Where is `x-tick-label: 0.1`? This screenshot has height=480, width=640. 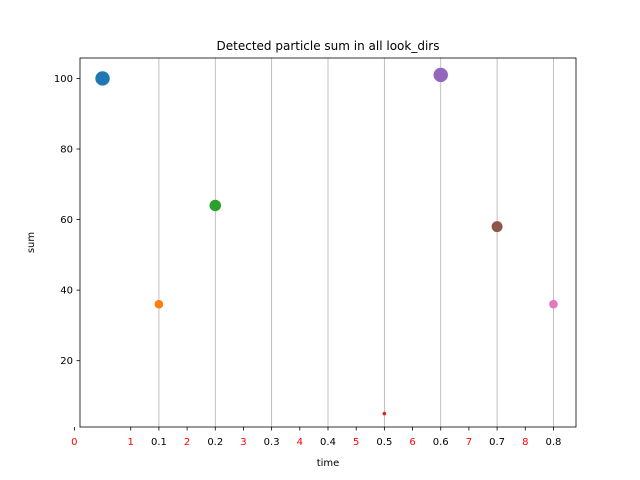
x-tick-label: 0.1 is located at coordinates (159, 442).